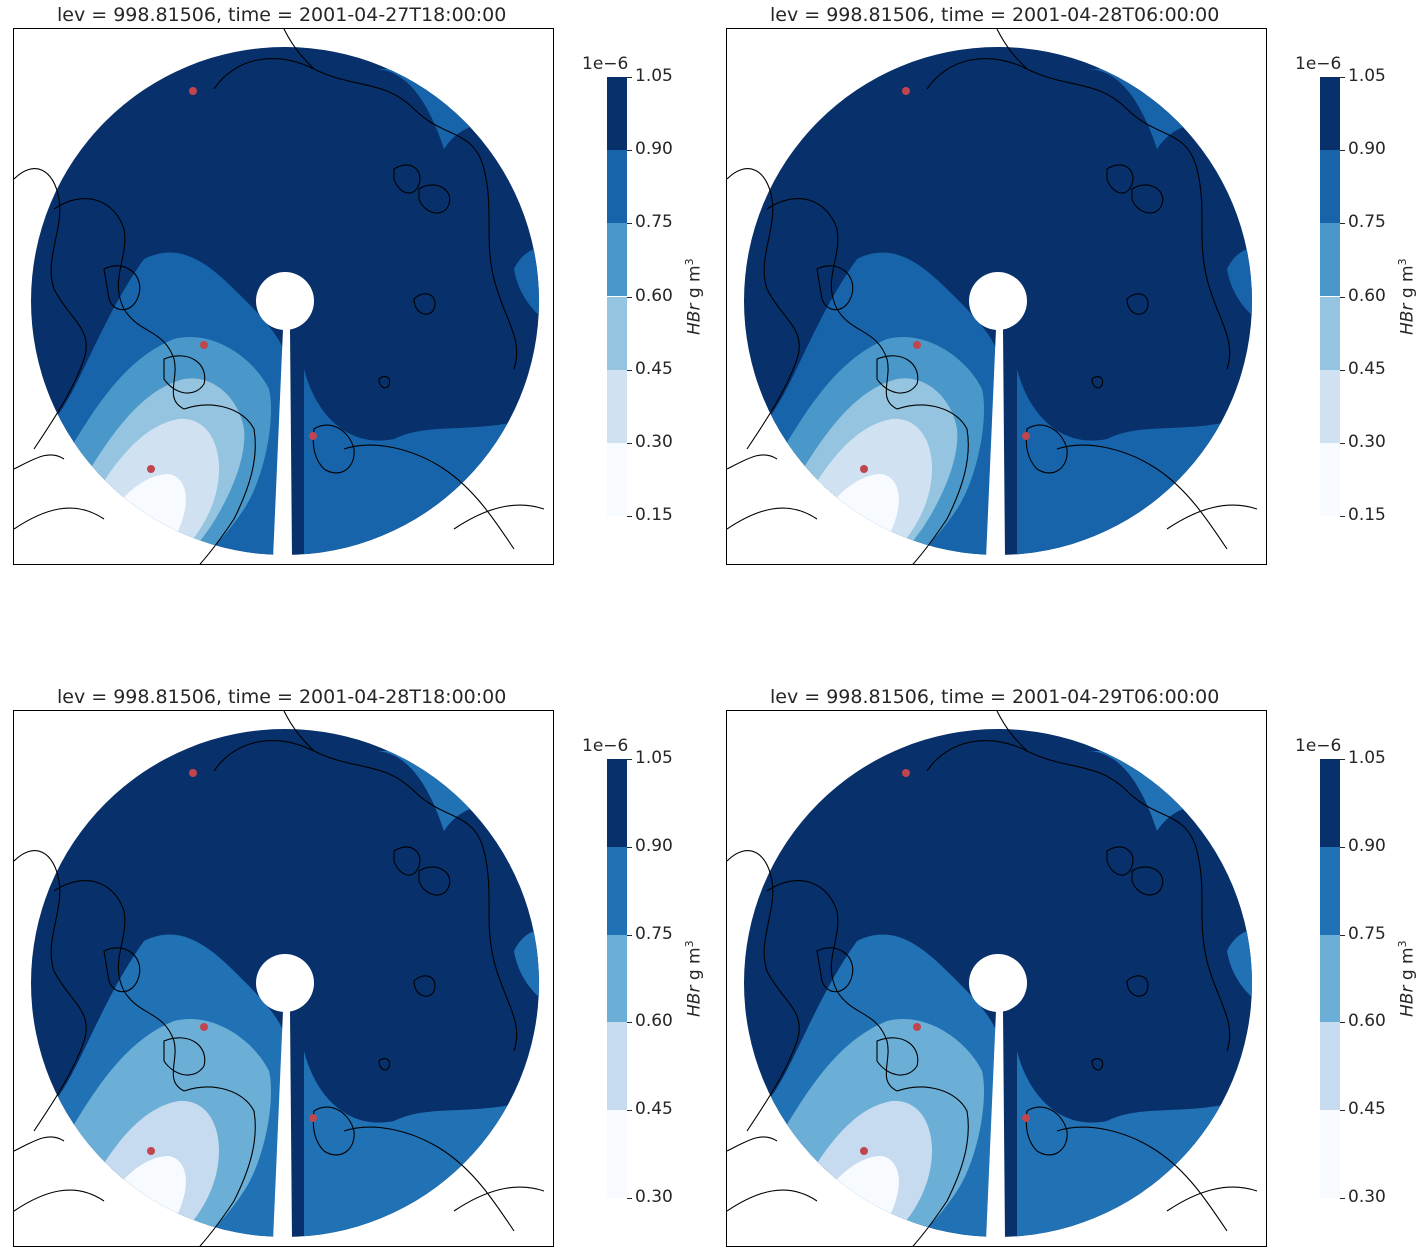 This screenshot has height=1259, width=1421. Describe the element at coordinates (1367, 295) in the screenshot. I see `colorbar-tick-label: 0.60` at that location.